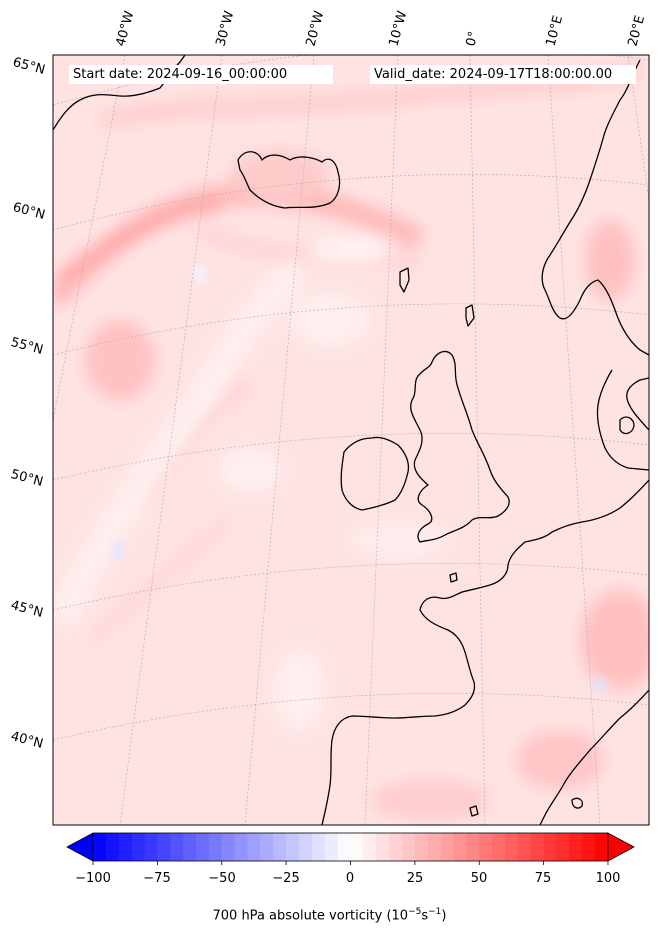  Describe the element at coordinates (310, 916) in the screenshot. I see `colorbar-title-prefix: 700 hPa absolute vorticity (10` at that location.